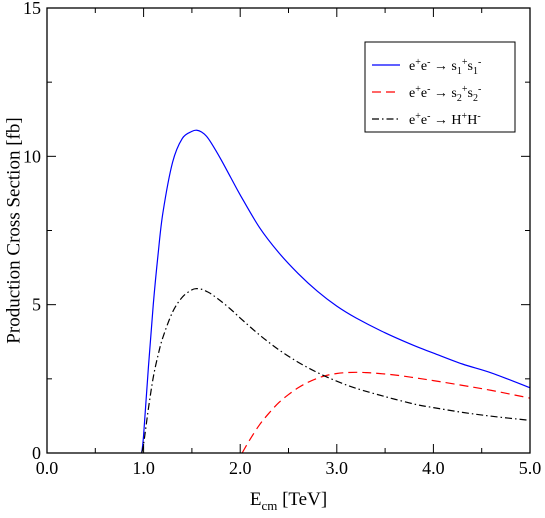 The height and width of the screenshot is (518, 545). What do you see at coordinates (36, 305) in the screenshot?
I see `y-tick-label: 5` at bounding box center [36, 305].